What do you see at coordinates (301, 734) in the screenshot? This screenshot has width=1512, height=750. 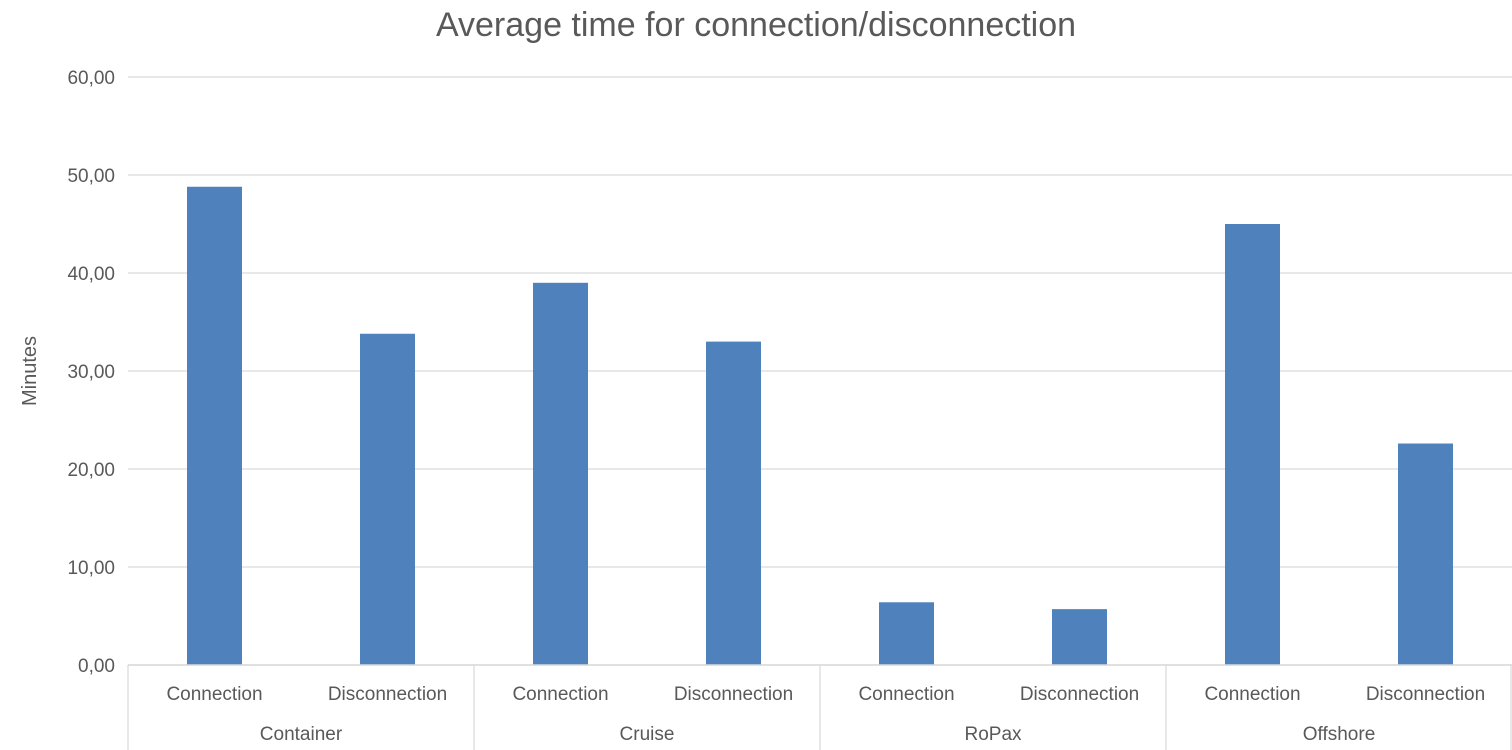 I see `group-label: Container` at bounding box center [301, 734].